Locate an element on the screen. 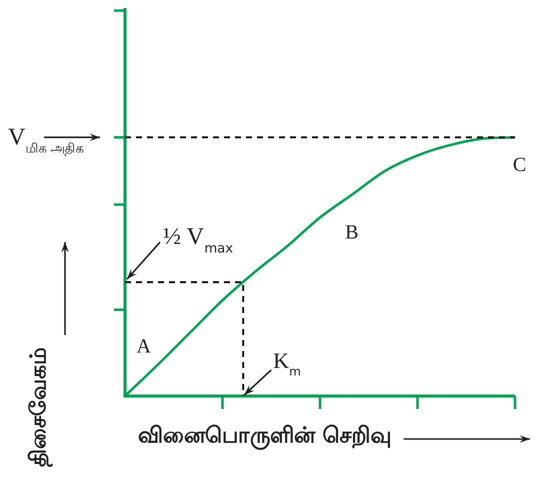  annotation: C is located at coordinates (519, 165).